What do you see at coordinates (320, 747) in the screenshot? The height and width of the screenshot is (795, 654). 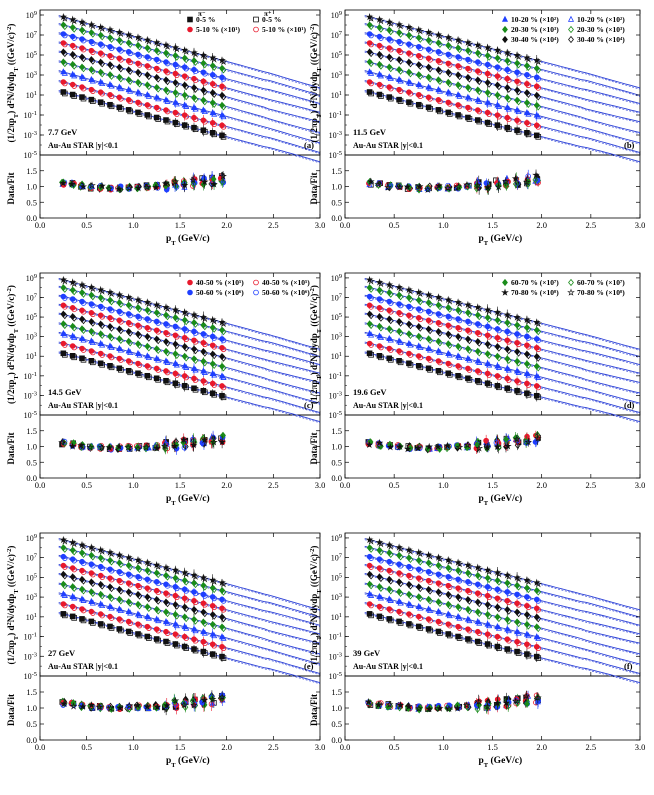 I see `x-tick-label: 3.0` at bounding box center [320, 747].